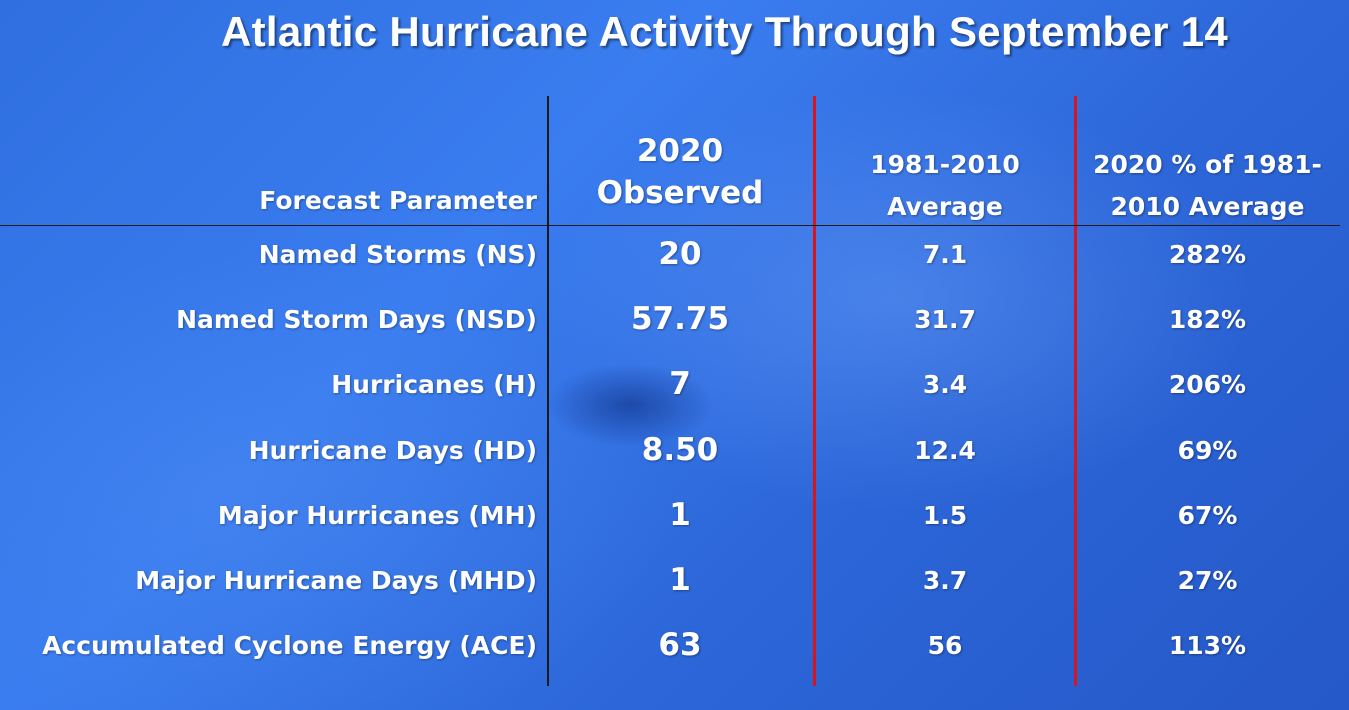 The width and height of the screenshot is (1349, 710). What do you see at coordinates (945, 186) in the screenshot?
I see `header-average: 1981-2010 Average` at bounding box center [945, 186].